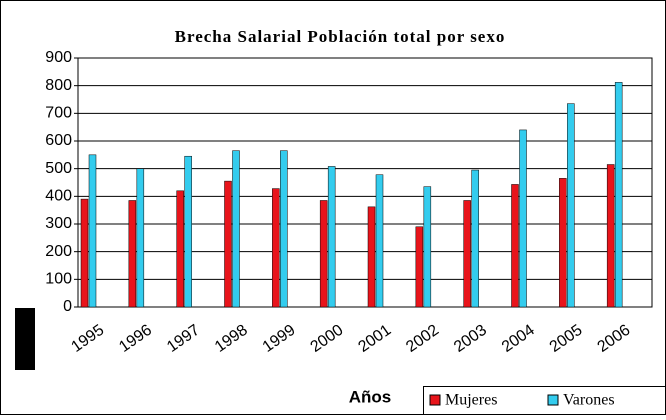 The width and height of the screenshot is (666, 420). What do you see at coordinates (58, 223) in the screenshot?
I see `y-tick-label: 300` at bounding box center [58, 223].